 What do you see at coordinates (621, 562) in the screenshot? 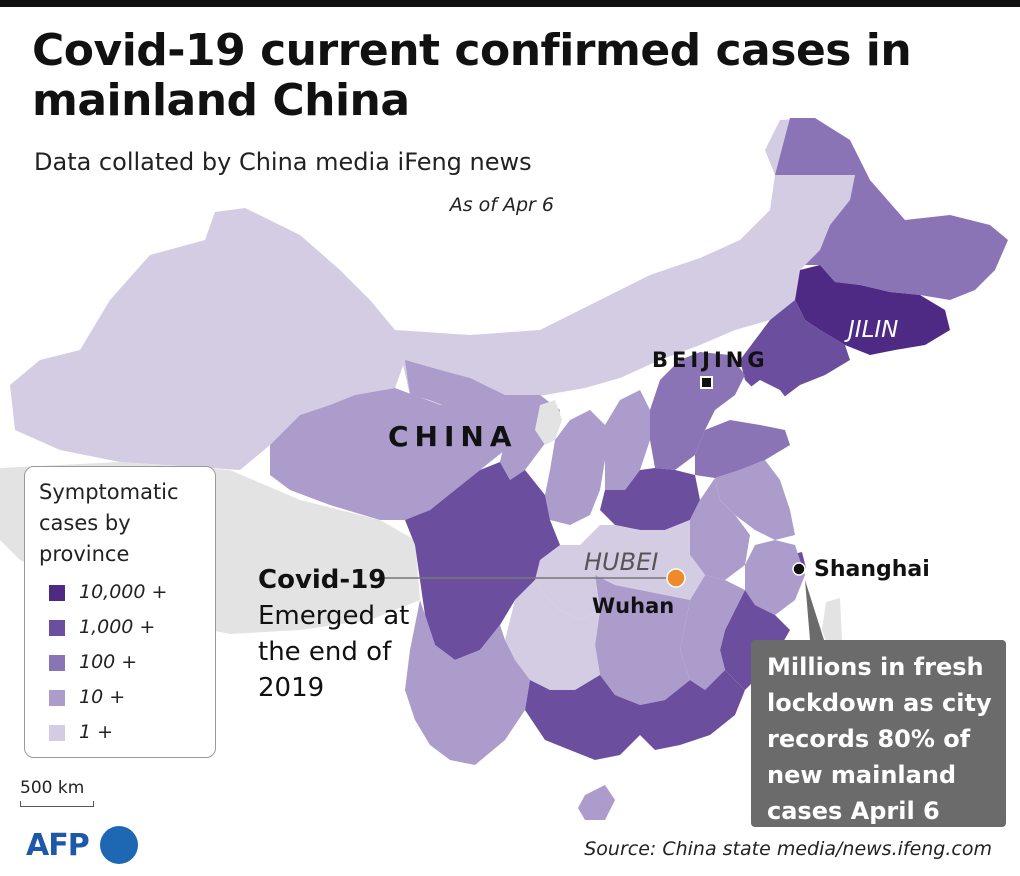
I see `hubei-label: HUBEI` at bounding box center [621, 562].